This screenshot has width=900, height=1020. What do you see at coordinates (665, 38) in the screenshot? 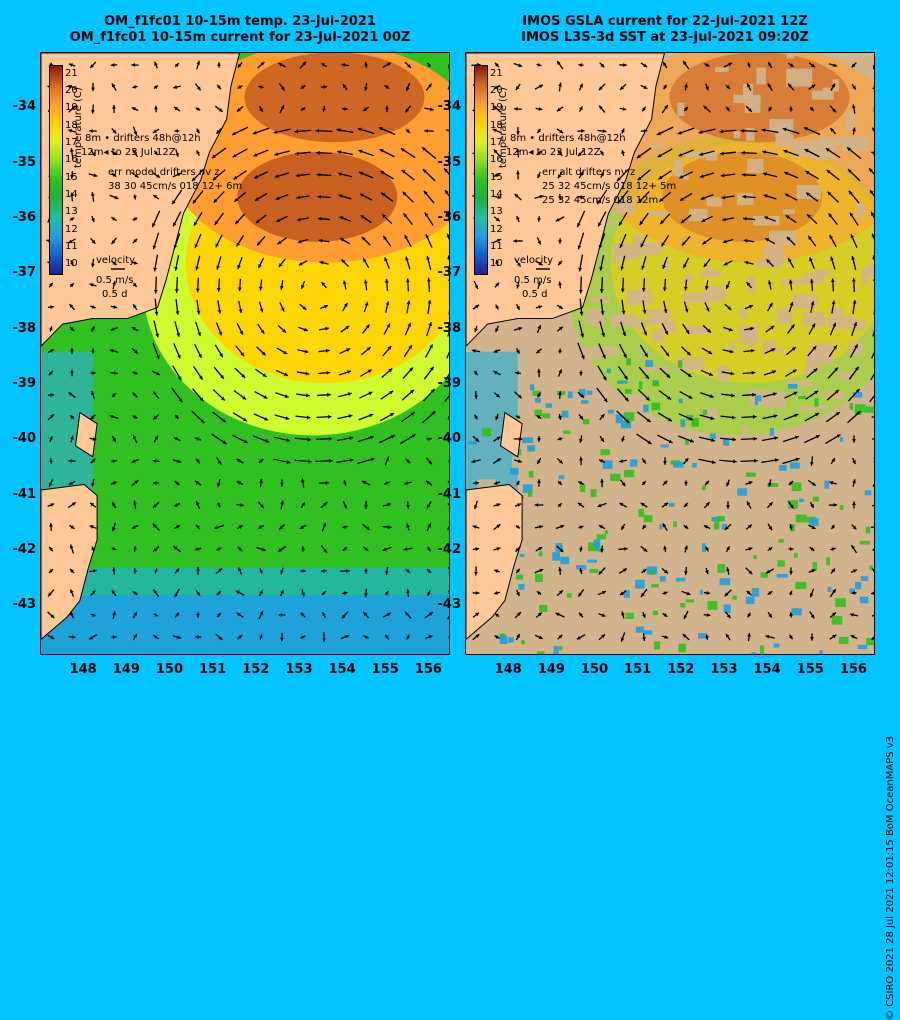
I see `right-subtitle: IMOS L3S-3d SST at 23-Jul-2021 09:20Z` at bounding box center [665, 38].